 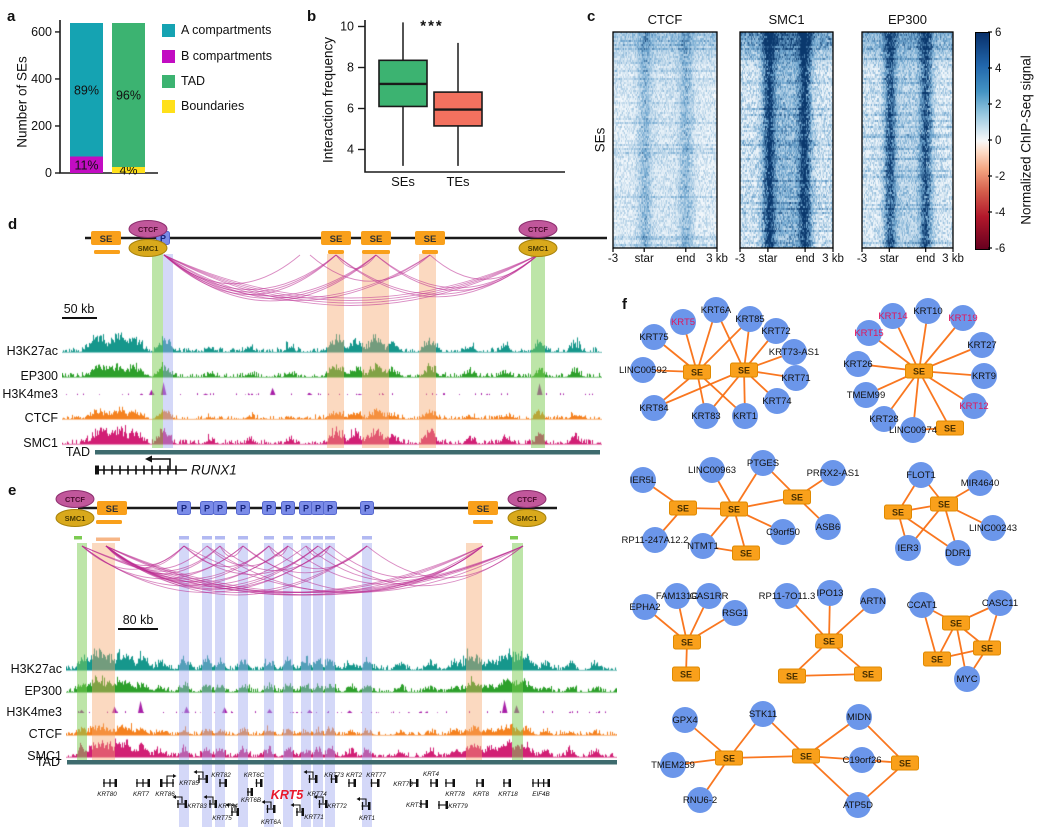 What do you see at coordinates (830, 593) in the screenshot?
I see `gene-node-label-ipo13: IPO13` at bounding box center [830, 593].